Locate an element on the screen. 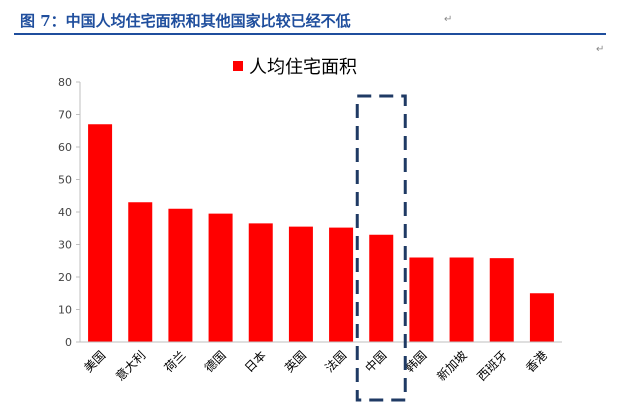 This screenshot has width=621, height=420. title-rule is located at coordinates (310, 34).